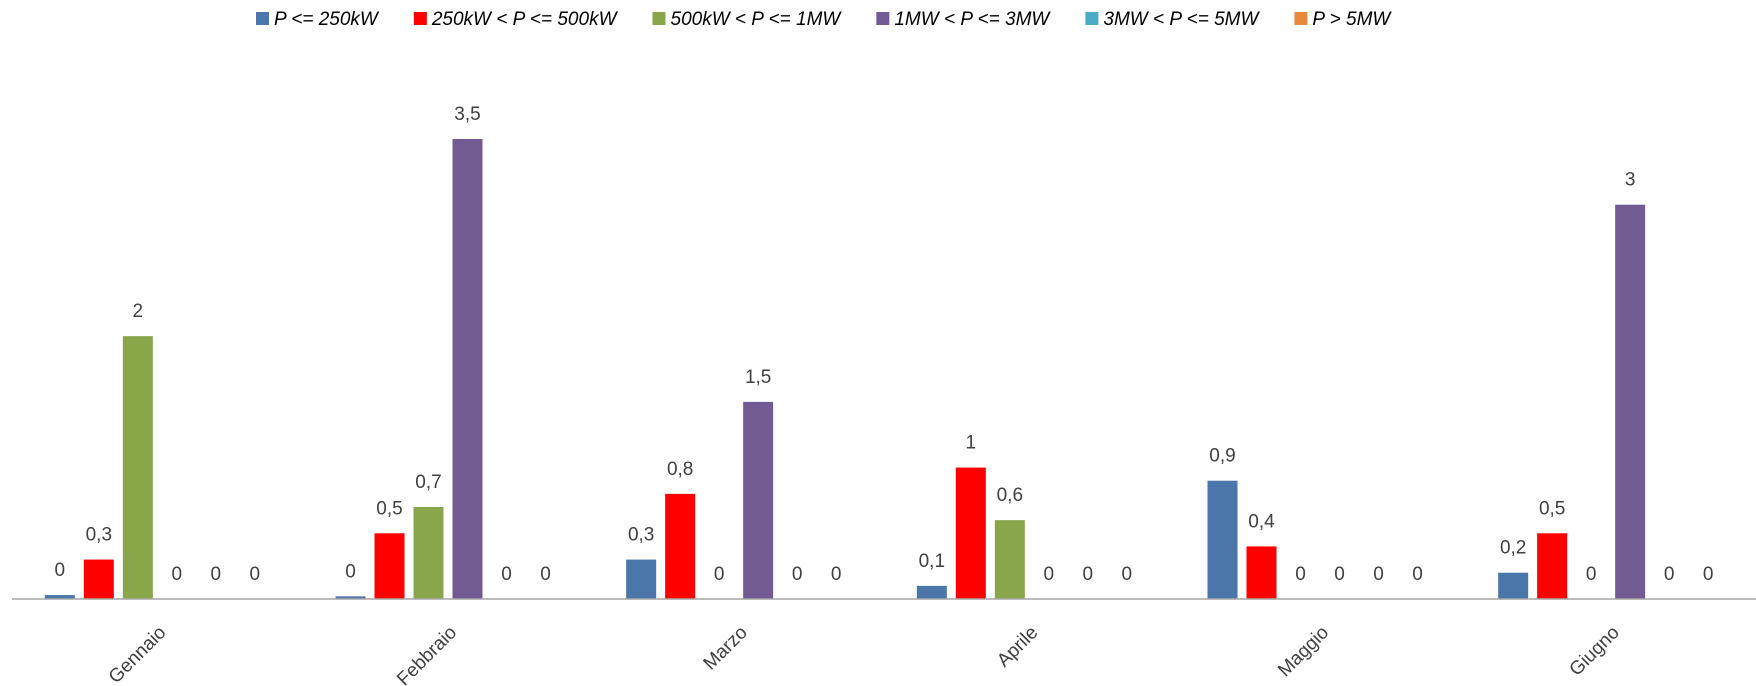 This screenshot has height=686, width=1756. I want to click on data-label: 3,5, so click(467, 114).